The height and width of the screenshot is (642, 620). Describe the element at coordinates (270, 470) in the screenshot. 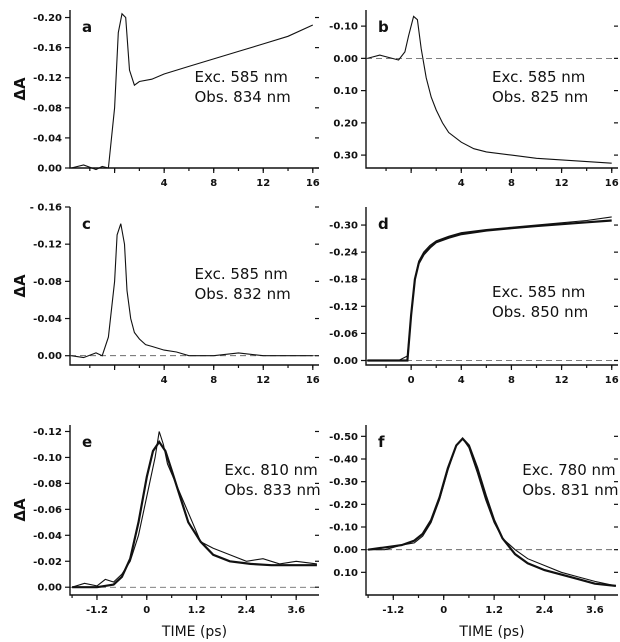

I see `excitation-label: Exc. 810 nm` at that location.